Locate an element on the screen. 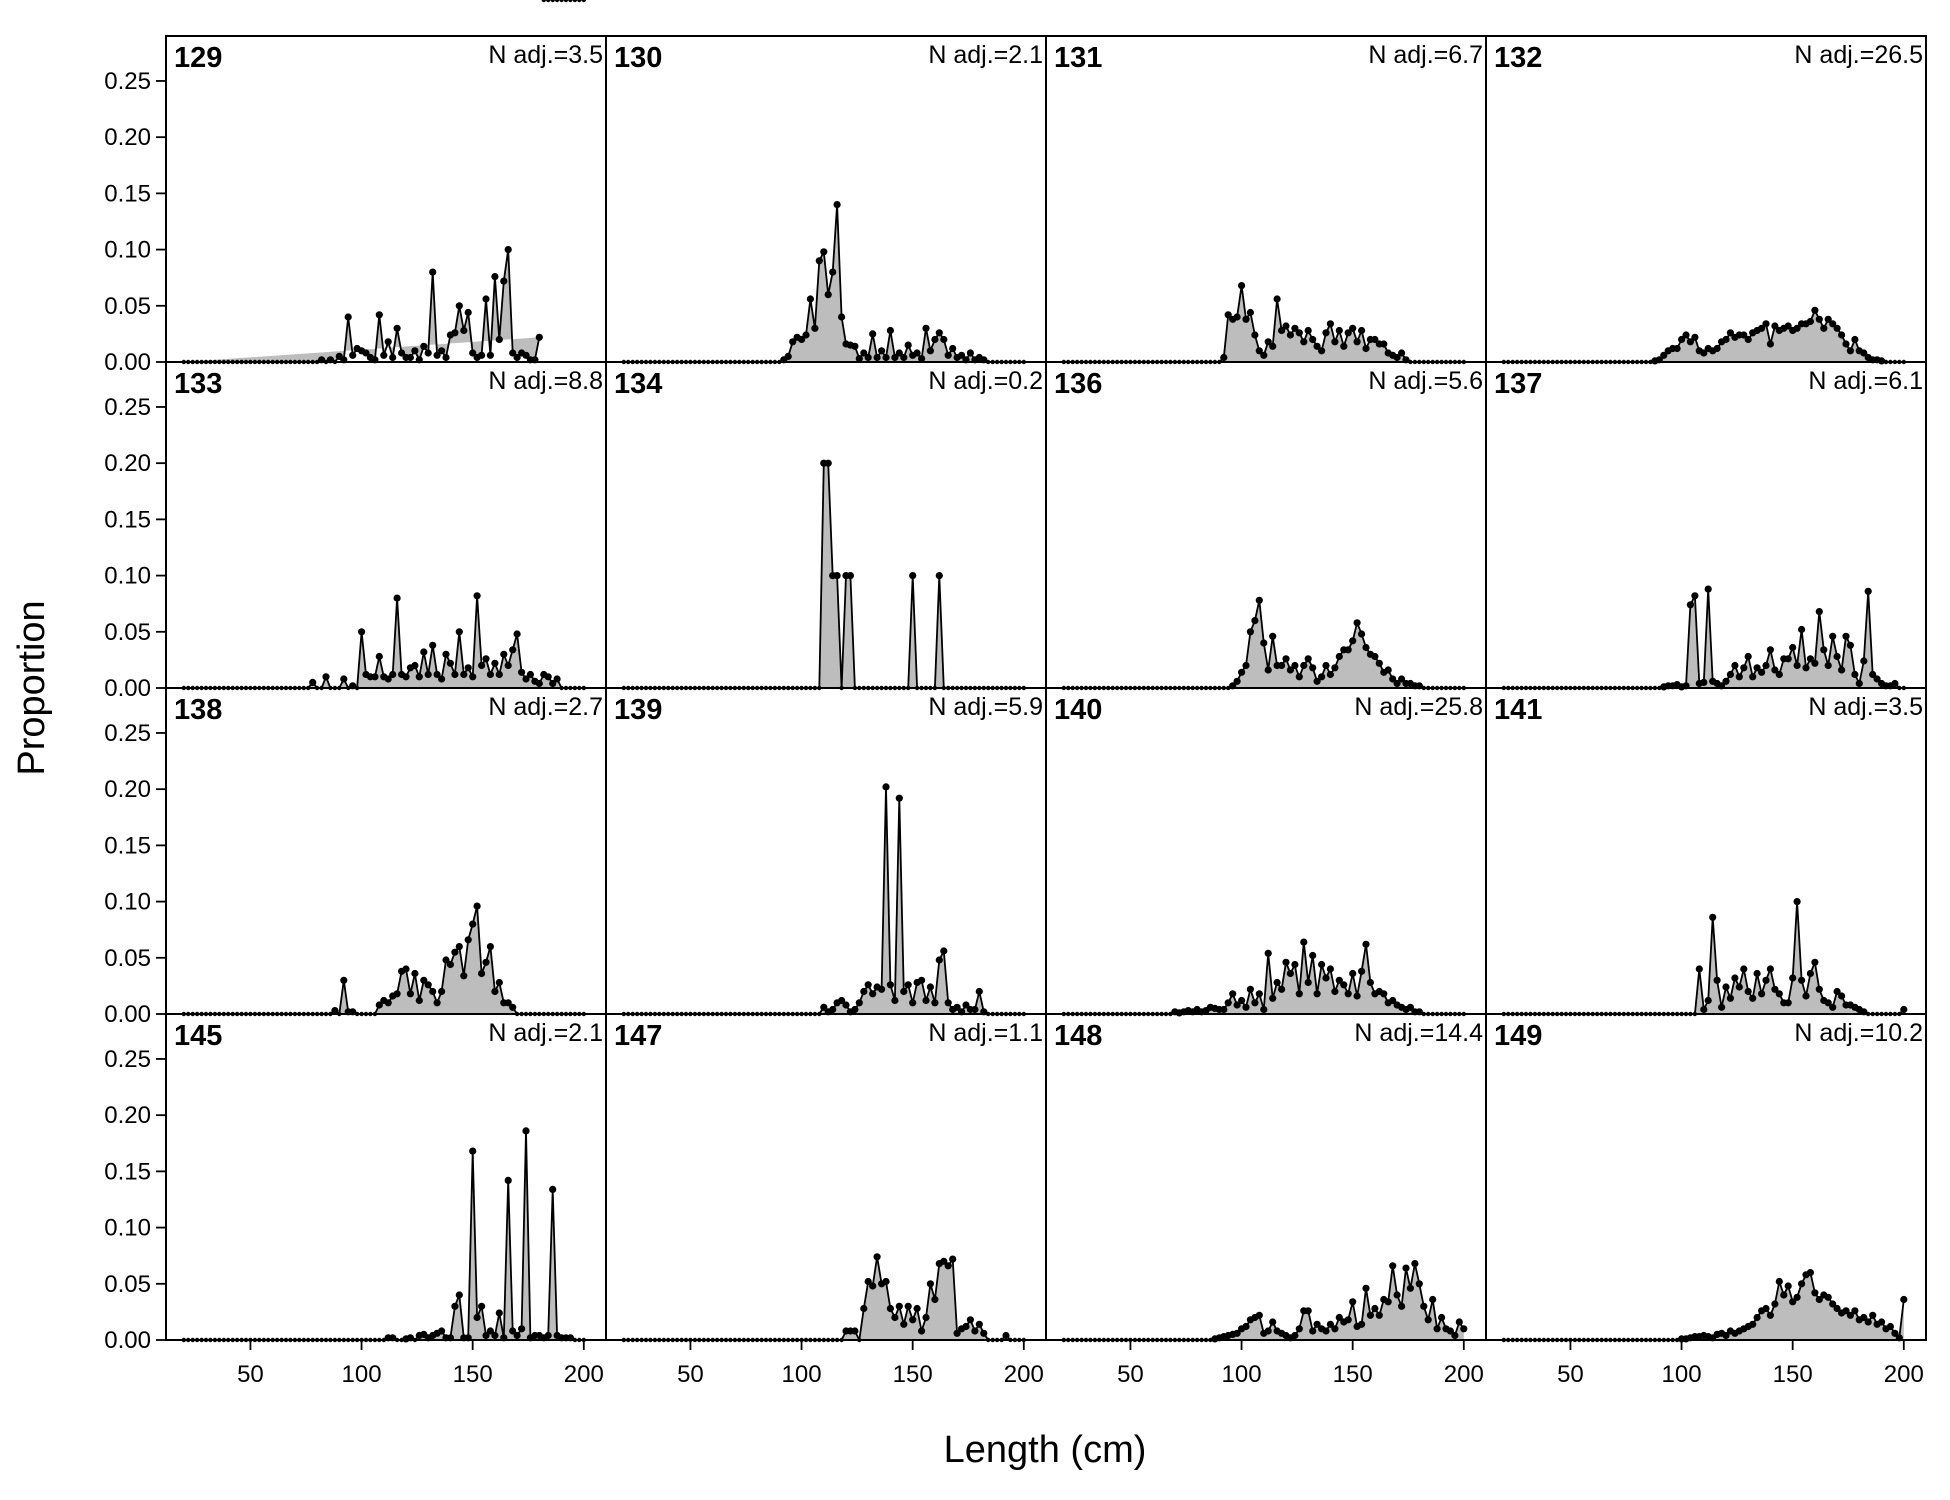 Image resolution: width=1950 pixels, height=1500 pixels. y-tick-label: 0.15 is located at coordinates (127, 519).